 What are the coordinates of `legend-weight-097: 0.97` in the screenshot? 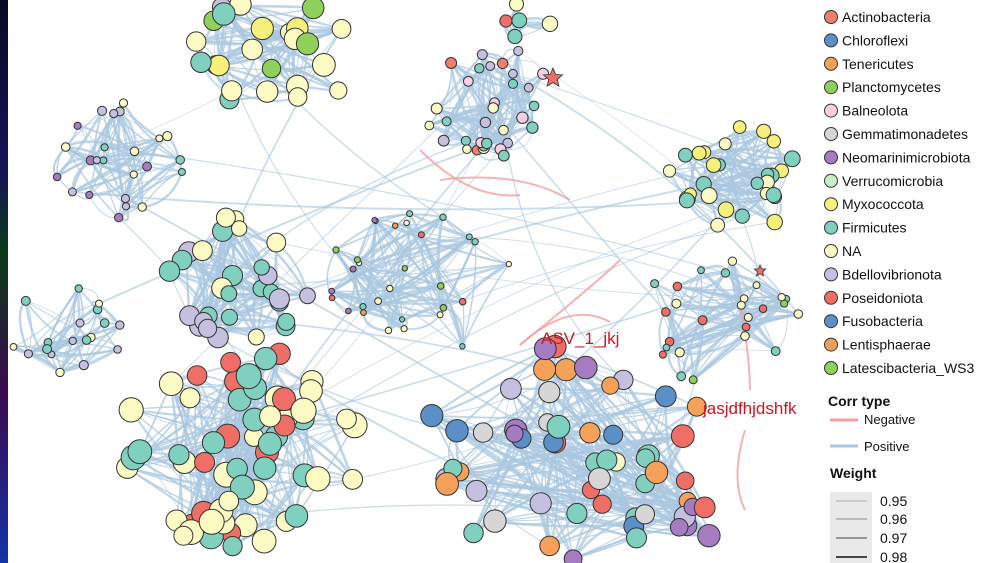 It's located at (893, 538).